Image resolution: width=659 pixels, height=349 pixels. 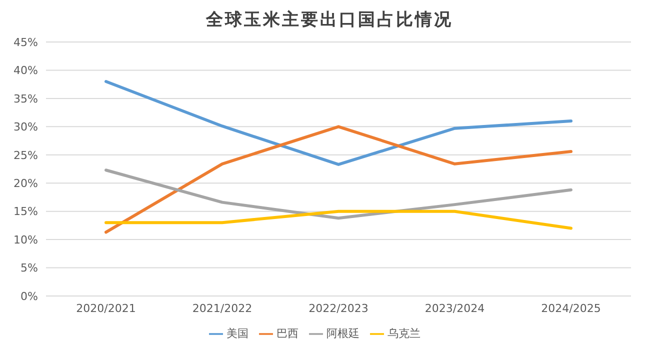 I want to click on legend-label: 美国, so click(x=237, y=333).